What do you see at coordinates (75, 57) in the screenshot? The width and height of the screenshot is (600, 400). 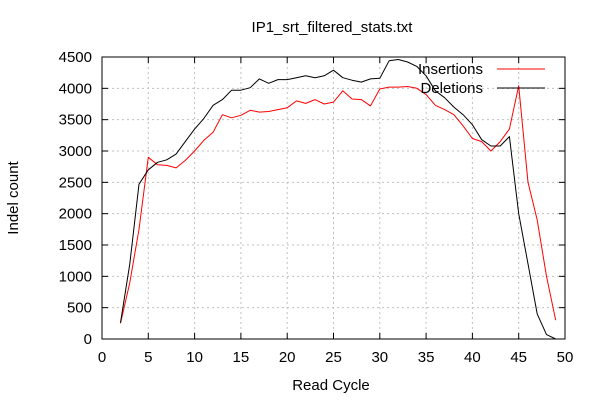 I see `y-tick-label: 4500` at bounding box center [75, 57].